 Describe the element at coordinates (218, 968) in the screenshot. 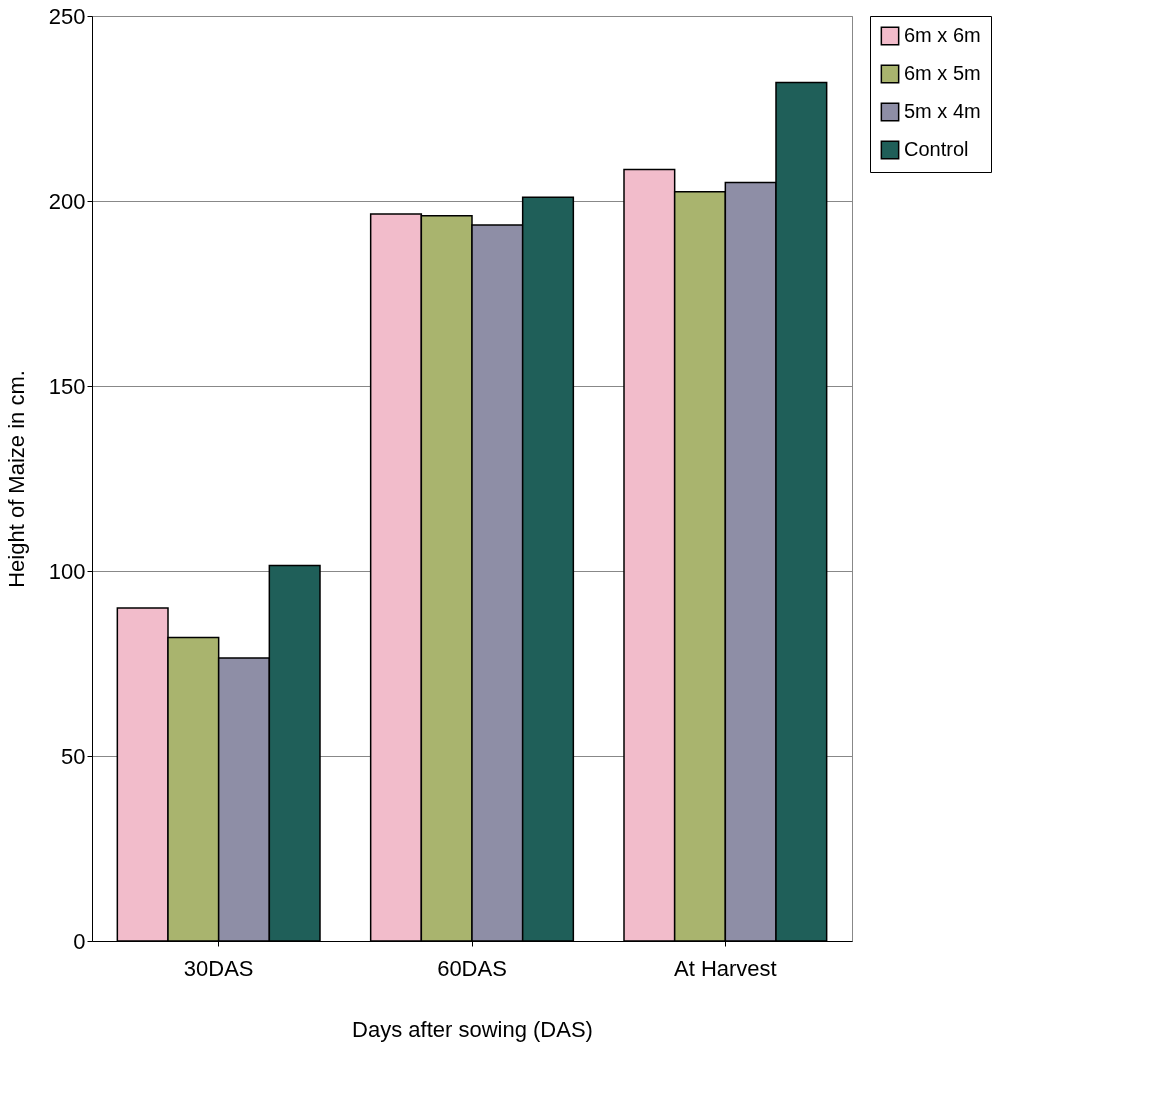

I see `x-tick-label: 30DAS` at that location.